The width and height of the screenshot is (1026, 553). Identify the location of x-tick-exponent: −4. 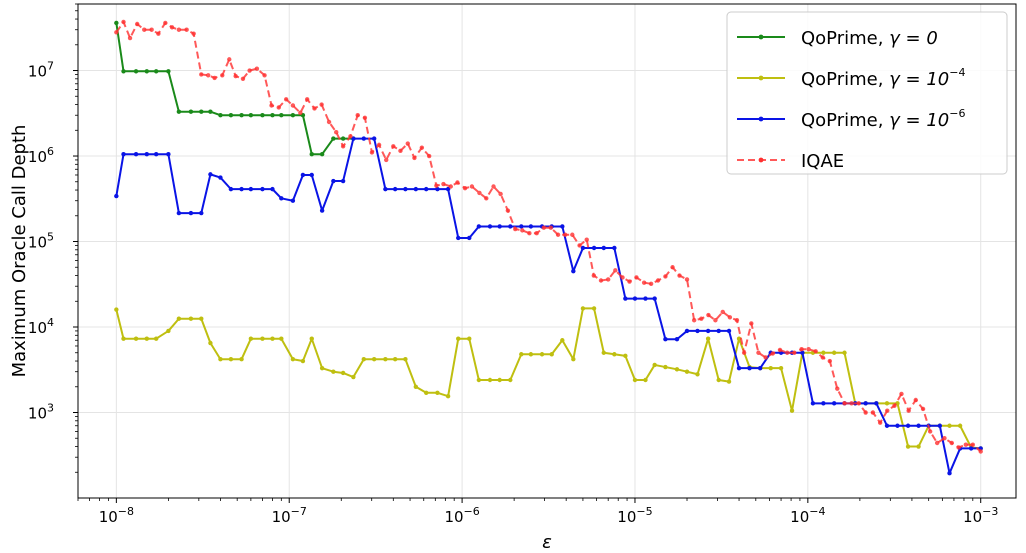
(817, 511).